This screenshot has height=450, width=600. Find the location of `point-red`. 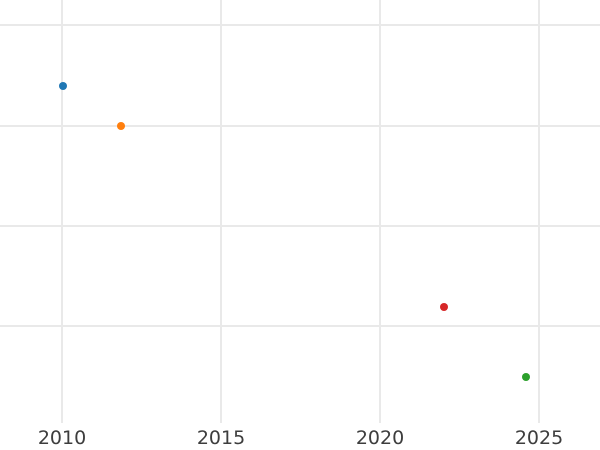

point-red is located at coordinates (444, 307).